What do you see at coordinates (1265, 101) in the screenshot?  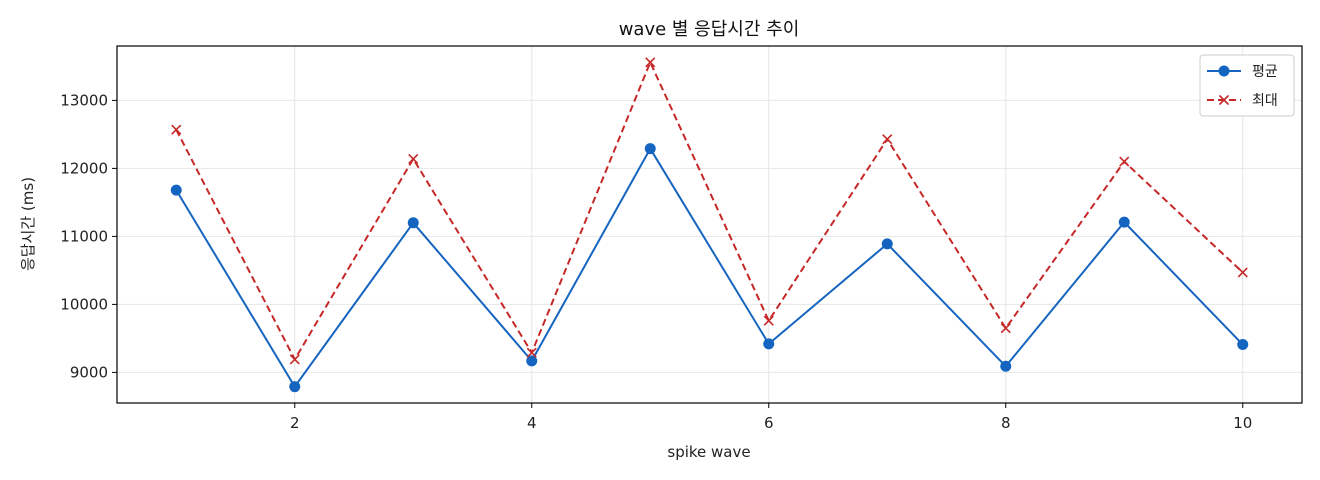 I see `legend-label: 최대` at bounding box center [1265, 101].